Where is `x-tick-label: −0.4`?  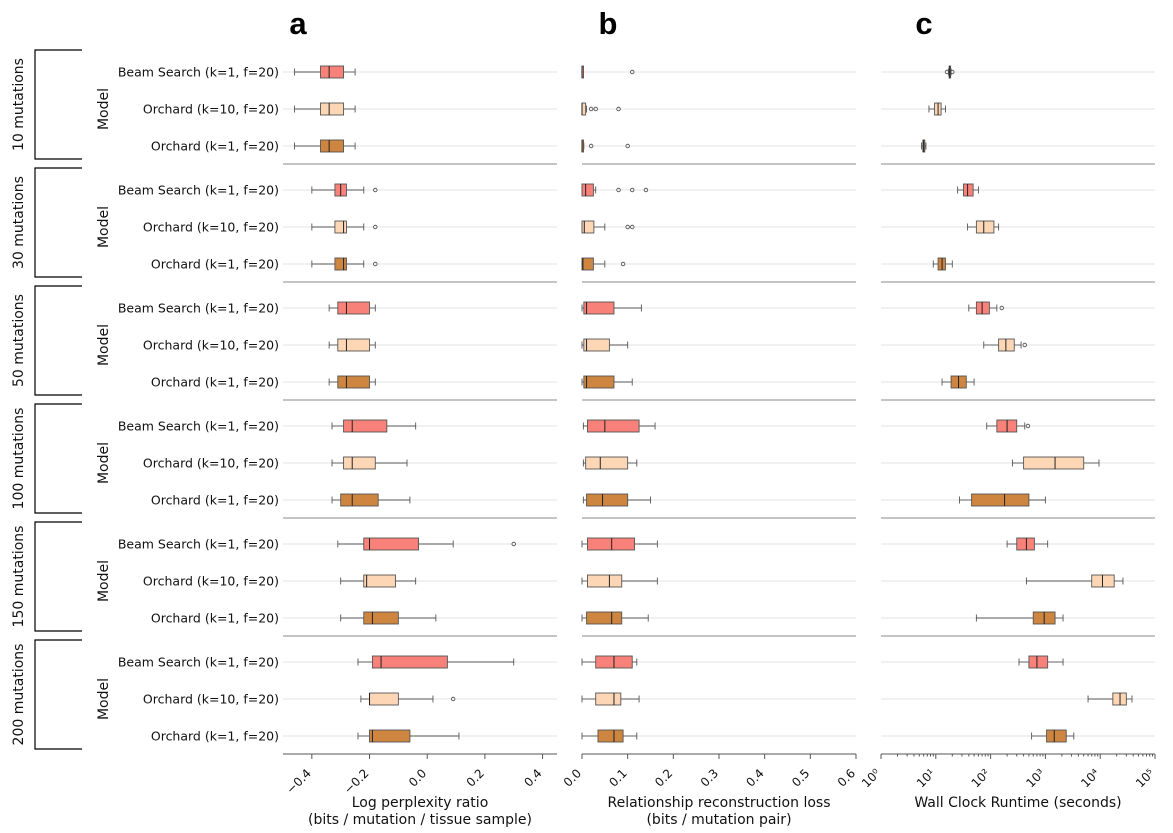 x-tick-label: −0.4 is located at coordinates (298, 781).